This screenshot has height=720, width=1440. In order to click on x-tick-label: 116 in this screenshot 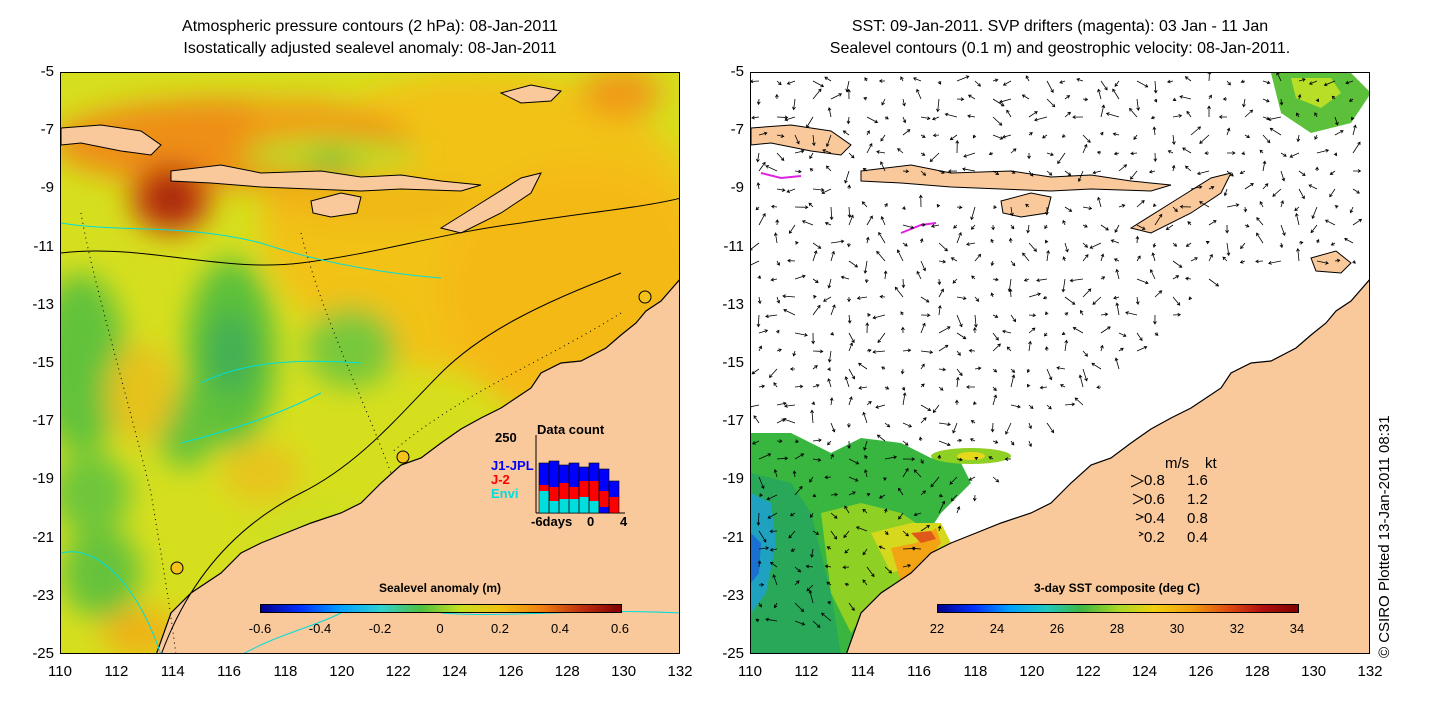, I will do `click(919, 671)`.